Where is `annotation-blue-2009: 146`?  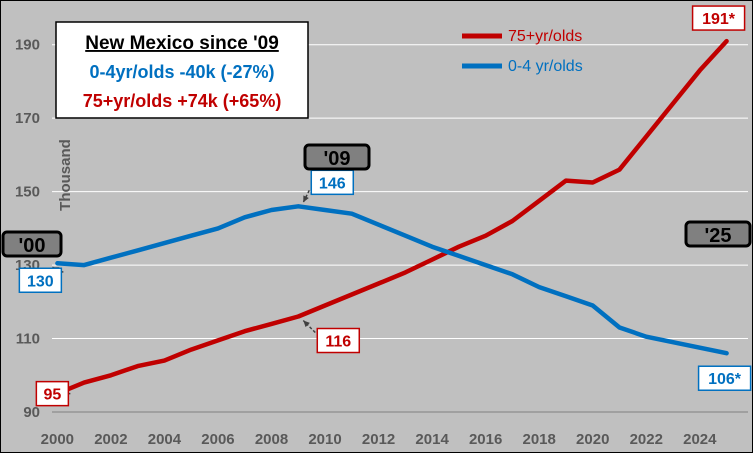 annotation-blue-2009: 146 is located at coordinates (332, 182).